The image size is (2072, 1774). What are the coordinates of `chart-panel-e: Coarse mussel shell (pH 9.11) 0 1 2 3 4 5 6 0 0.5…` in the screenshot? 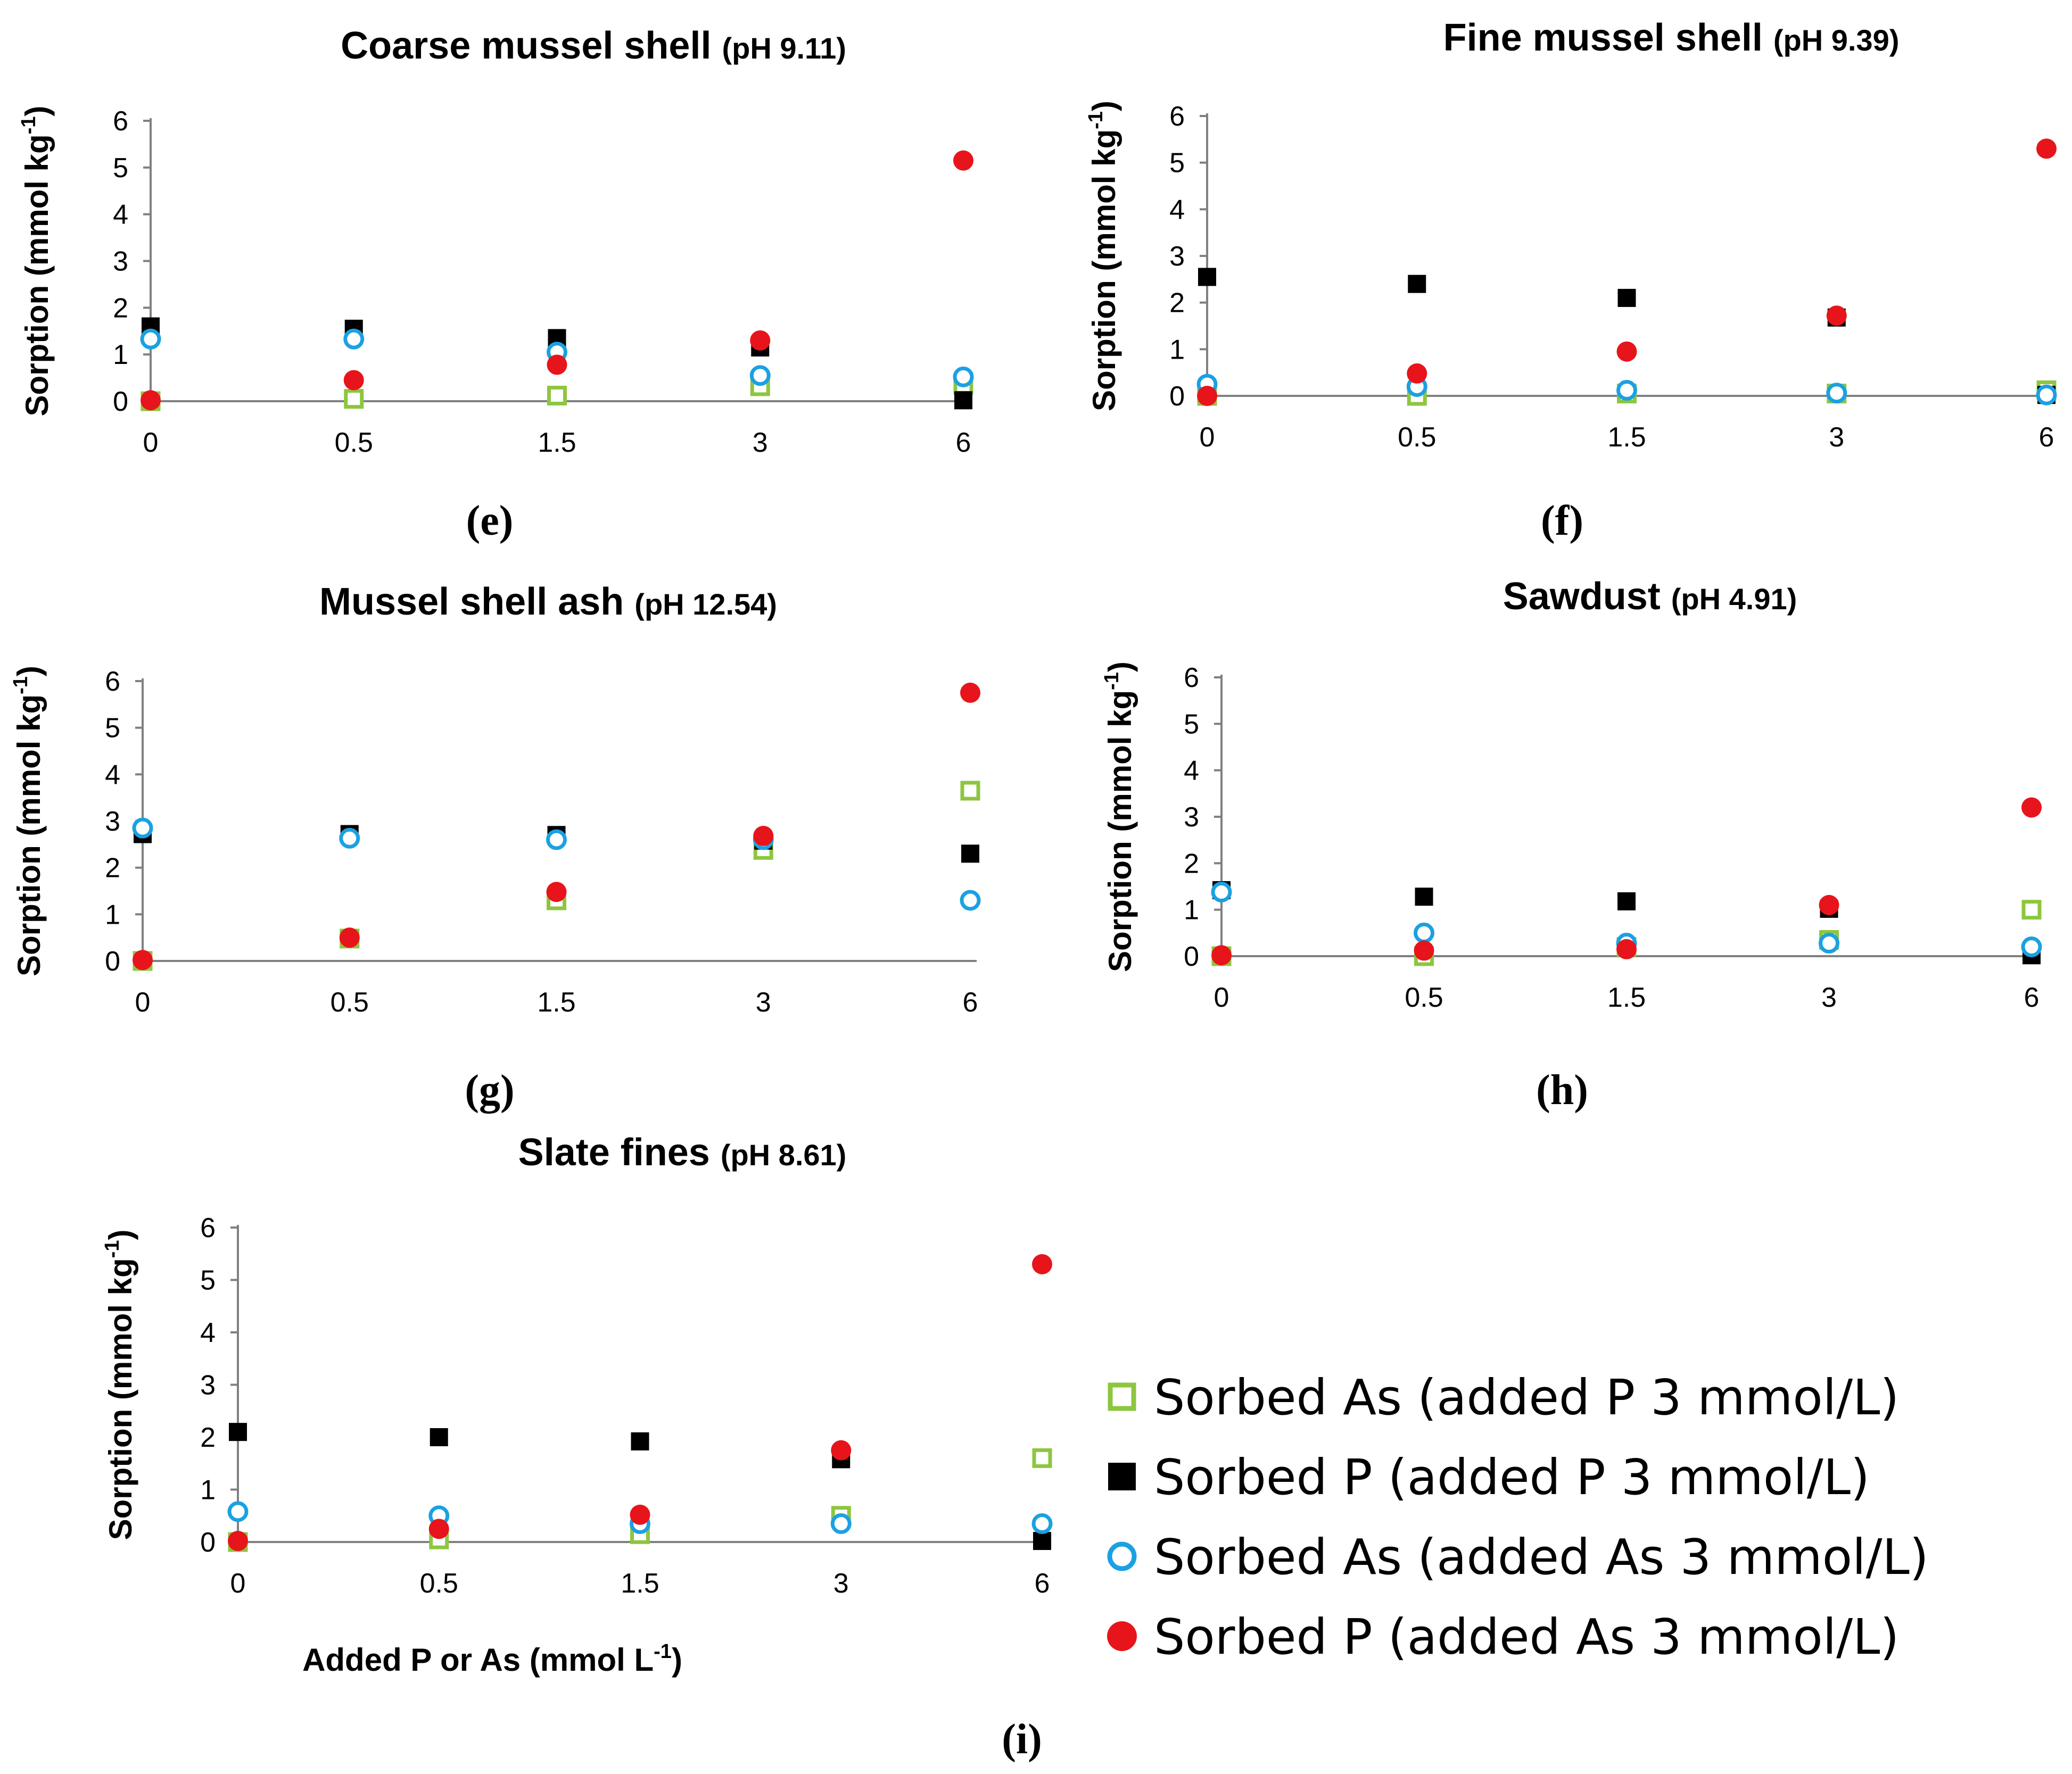 It's located at (496, 284).